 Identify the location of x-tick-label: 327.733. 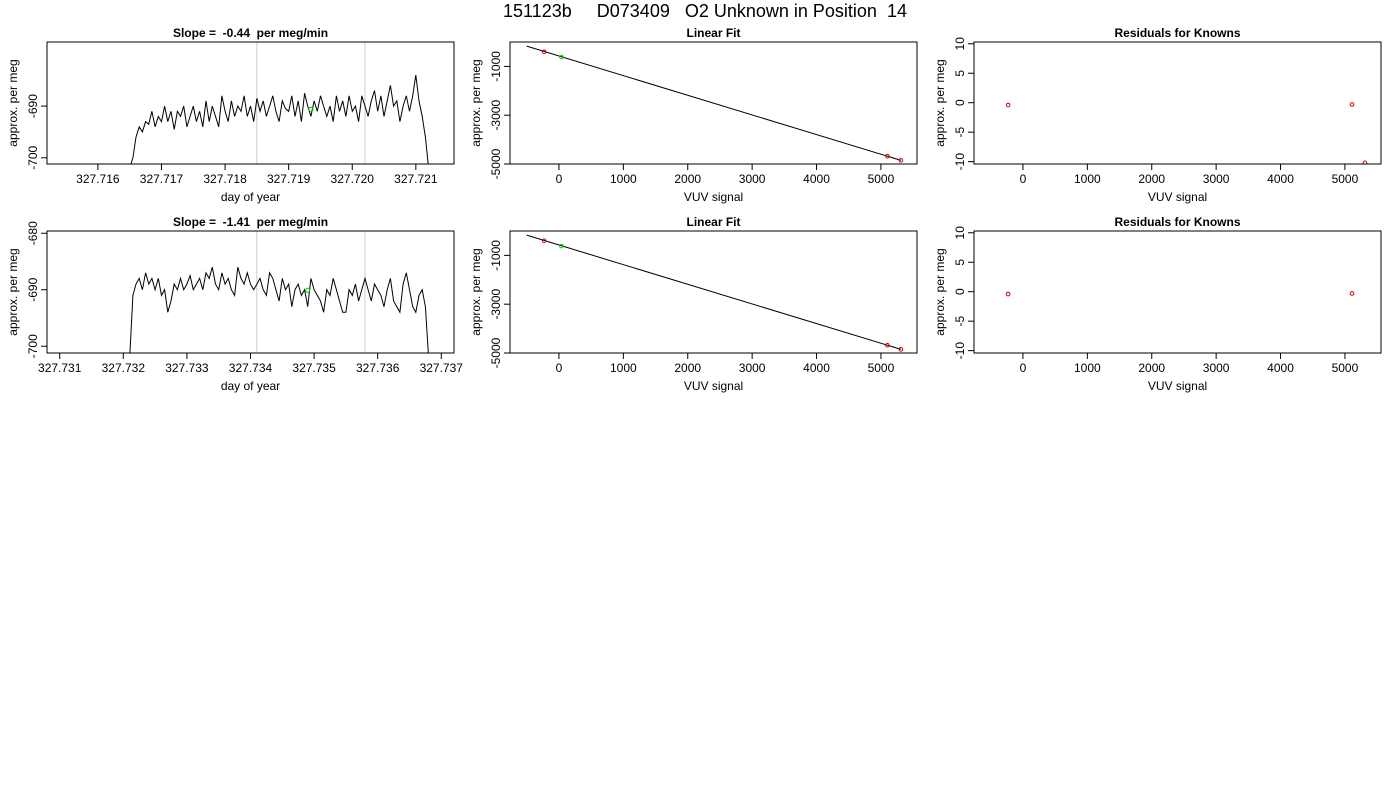
(187, 368).